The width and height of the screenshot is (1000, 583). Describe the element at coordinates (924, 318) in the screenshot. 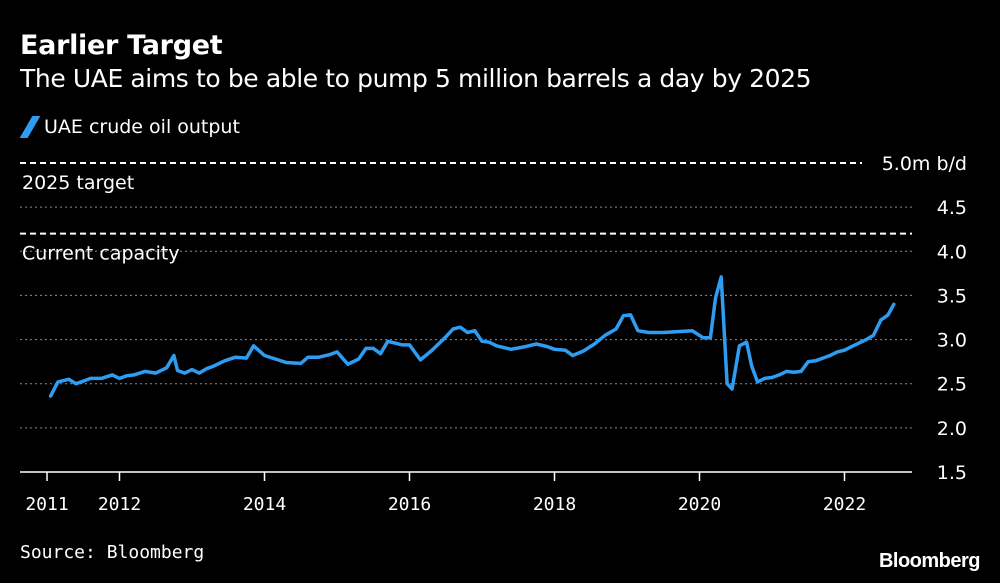

I see `y-axis: 1.5 2.0 2.5 3.0 3.5 4.0 4.5 5.0m b/d` at that location.